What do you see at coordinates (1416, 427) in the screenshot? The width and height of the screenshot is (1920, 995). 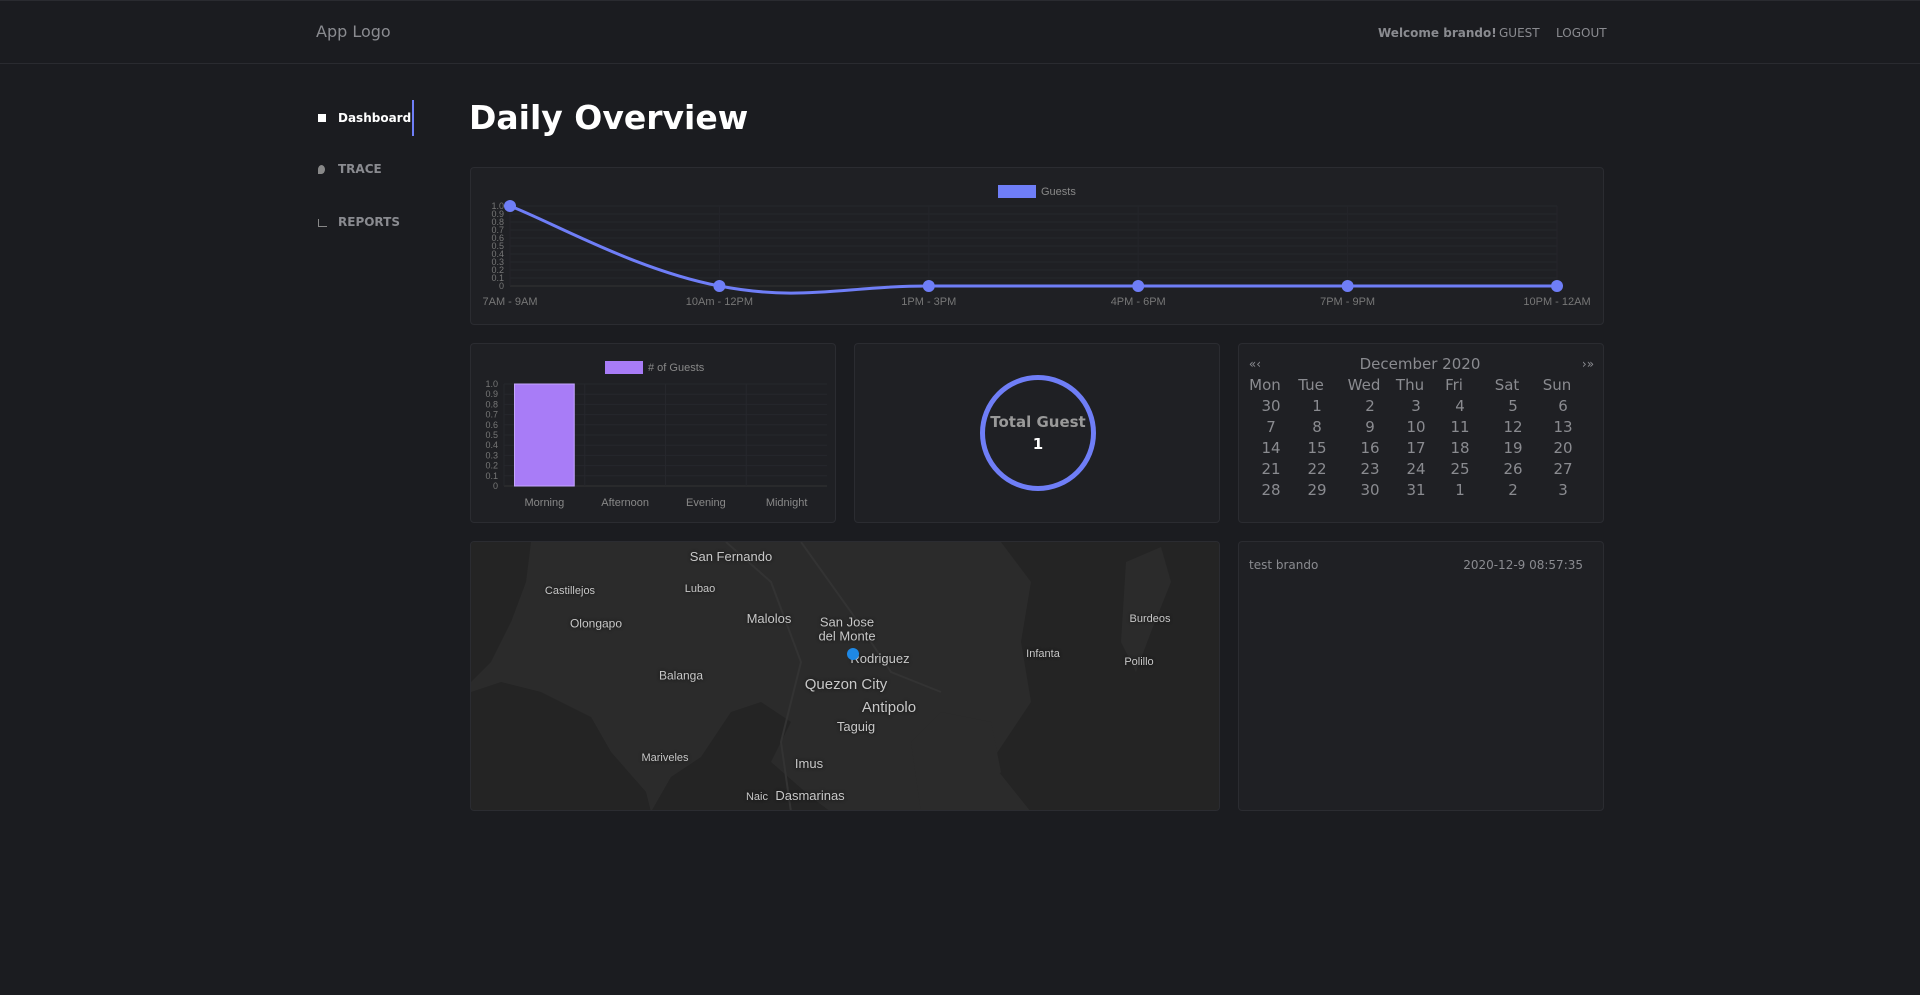 I see `day: 10` at bounding box center [1416, 427].